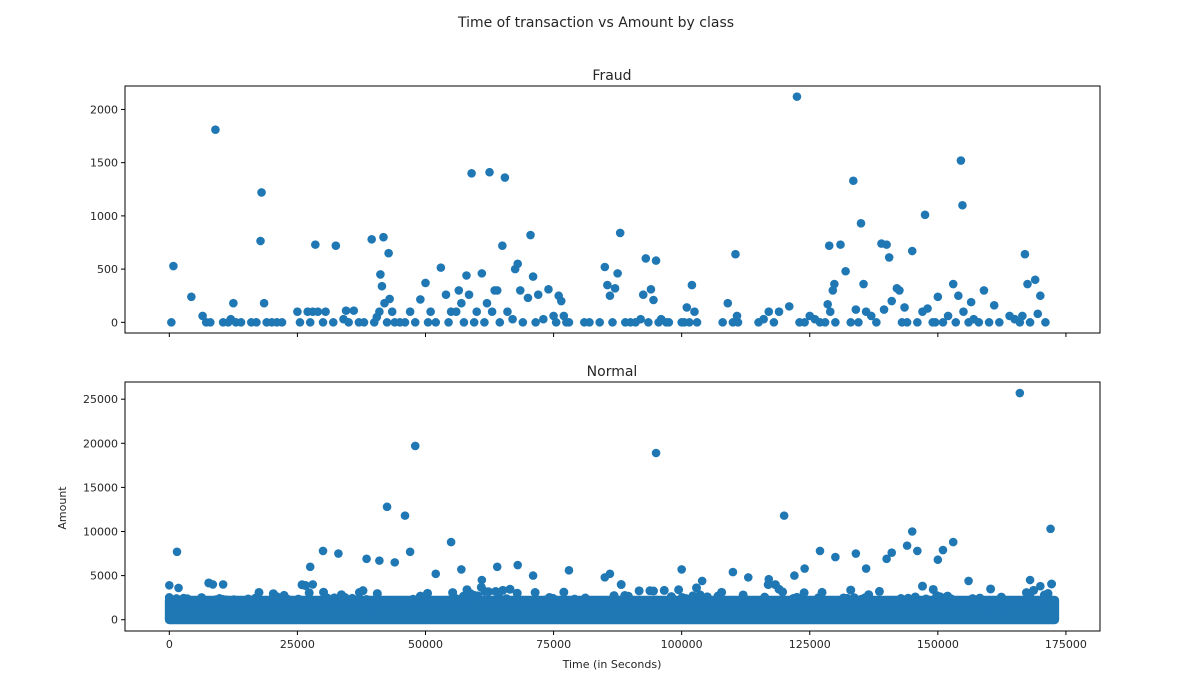  Describe the element at coordinates (297, 644) in the screenshot. I see `normal-x-tick-label: 25000` at that location.